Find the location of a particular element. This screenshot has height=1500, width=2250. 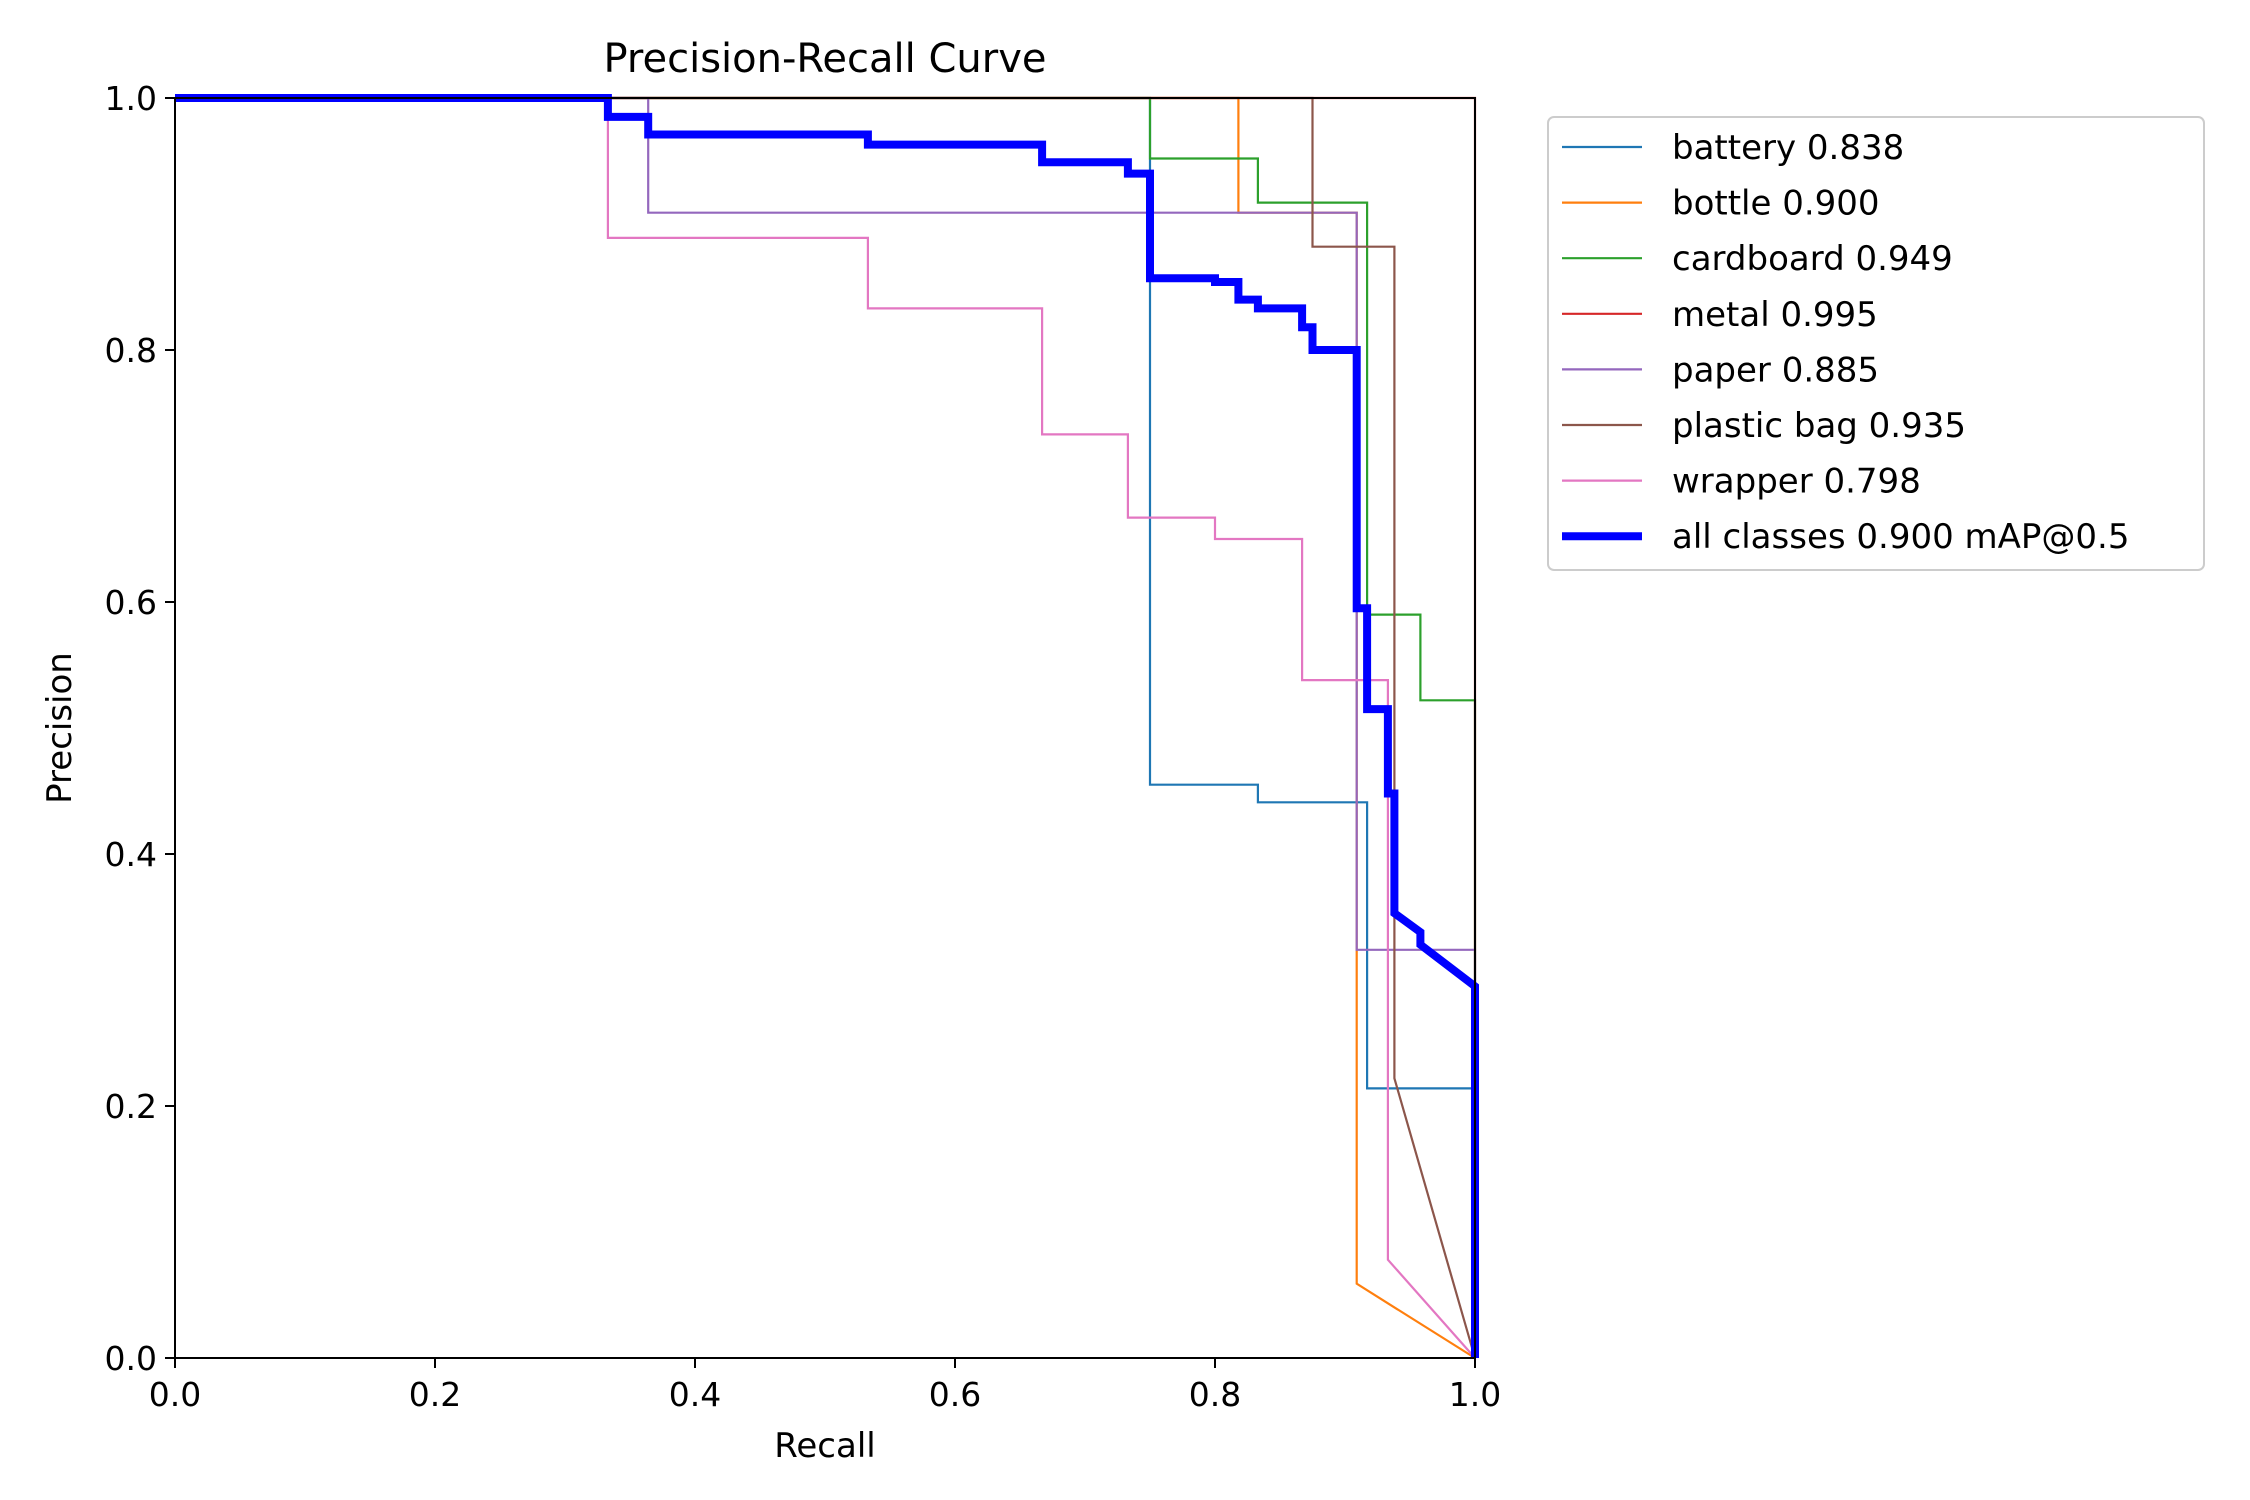

legend-label-bottle-0-900: bottle 0.900 is located at coordinates (1776, 204).